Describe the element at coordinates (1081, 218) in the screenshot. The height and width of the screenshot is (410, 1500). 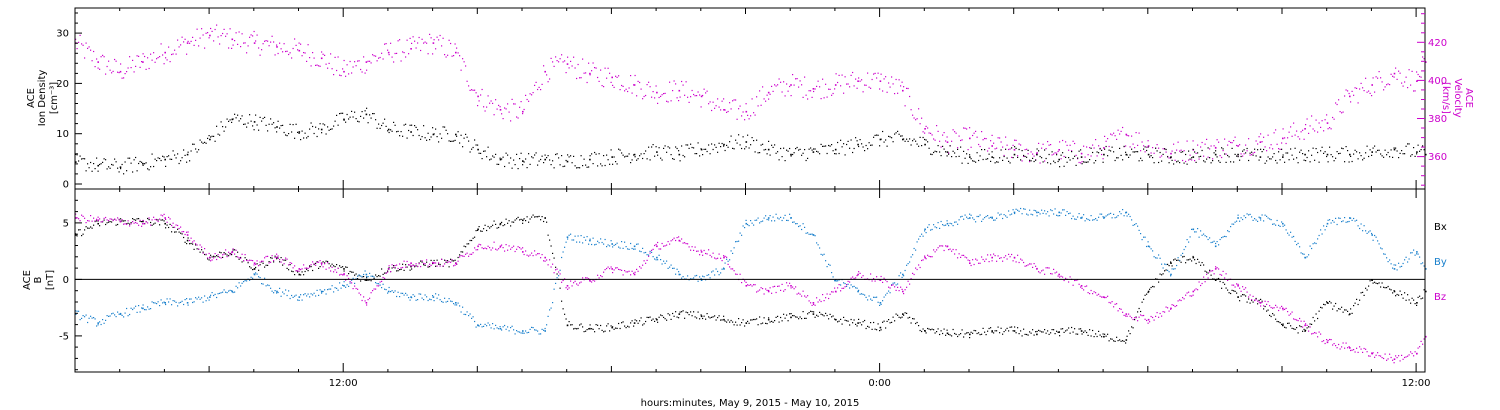
I see `data-point-by` at that location.